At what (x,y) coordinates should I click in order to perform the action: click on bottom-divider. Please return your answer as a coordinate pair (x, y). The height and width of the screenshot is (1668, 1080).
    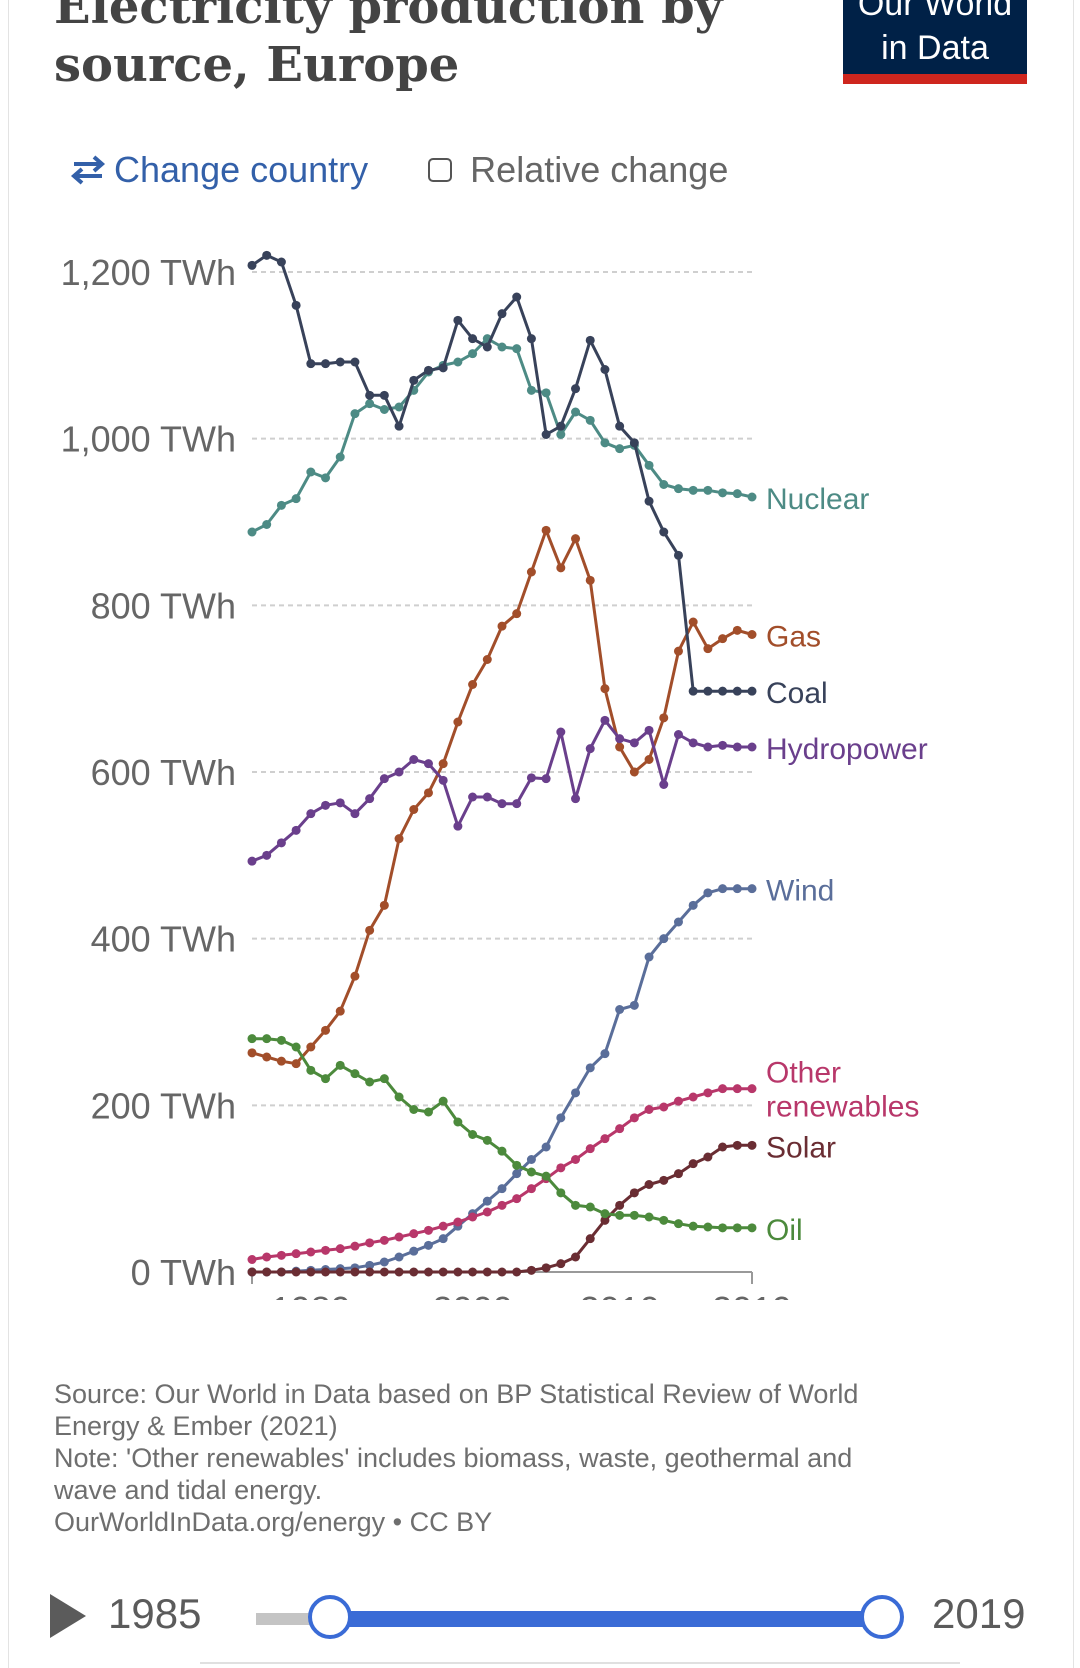
    Looking at the image, I should click on (580, 1663).